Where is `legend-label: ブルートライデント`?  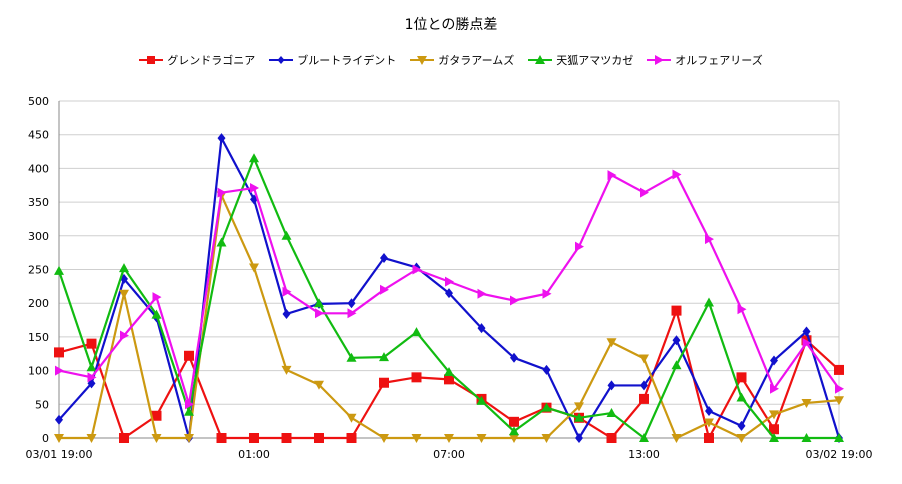
legend-label: ブルートライデント is located at coordinates (347, 60).